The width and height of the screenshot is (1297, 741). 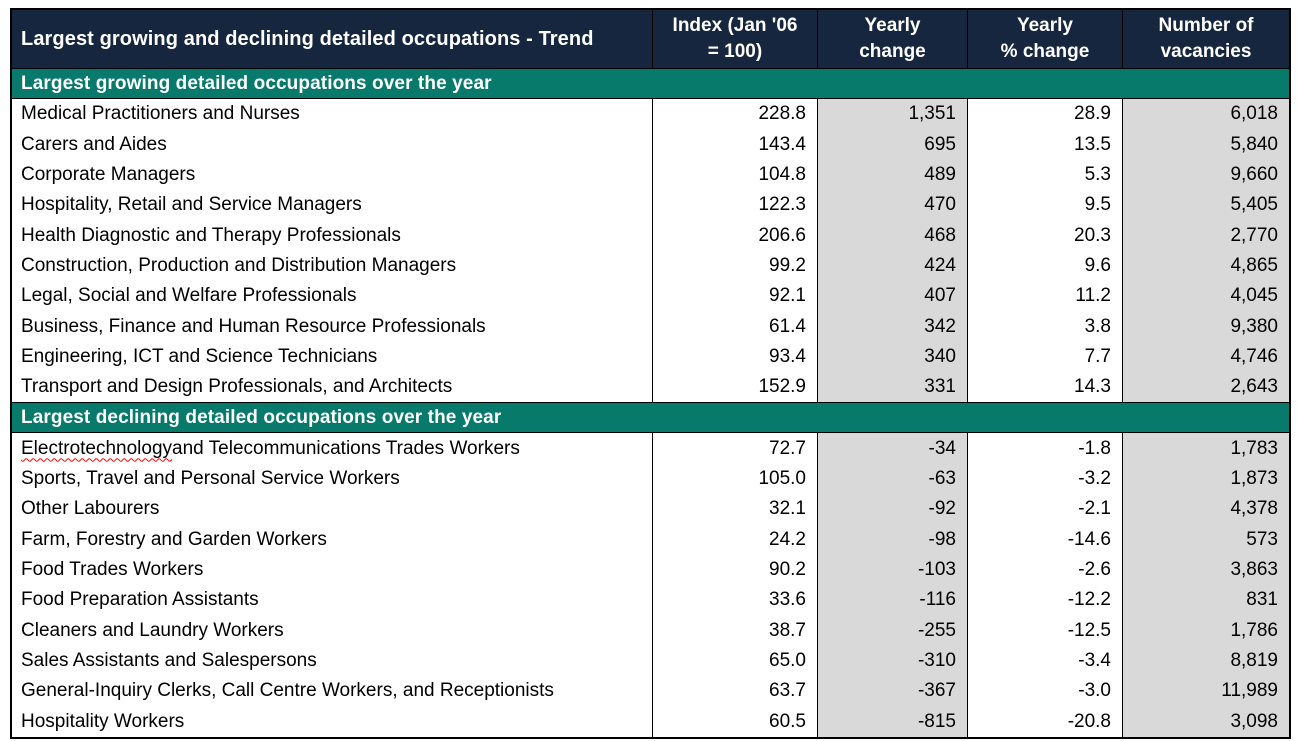 I want to click on yearly-change-cell: -815, so click(x=892, y=721).